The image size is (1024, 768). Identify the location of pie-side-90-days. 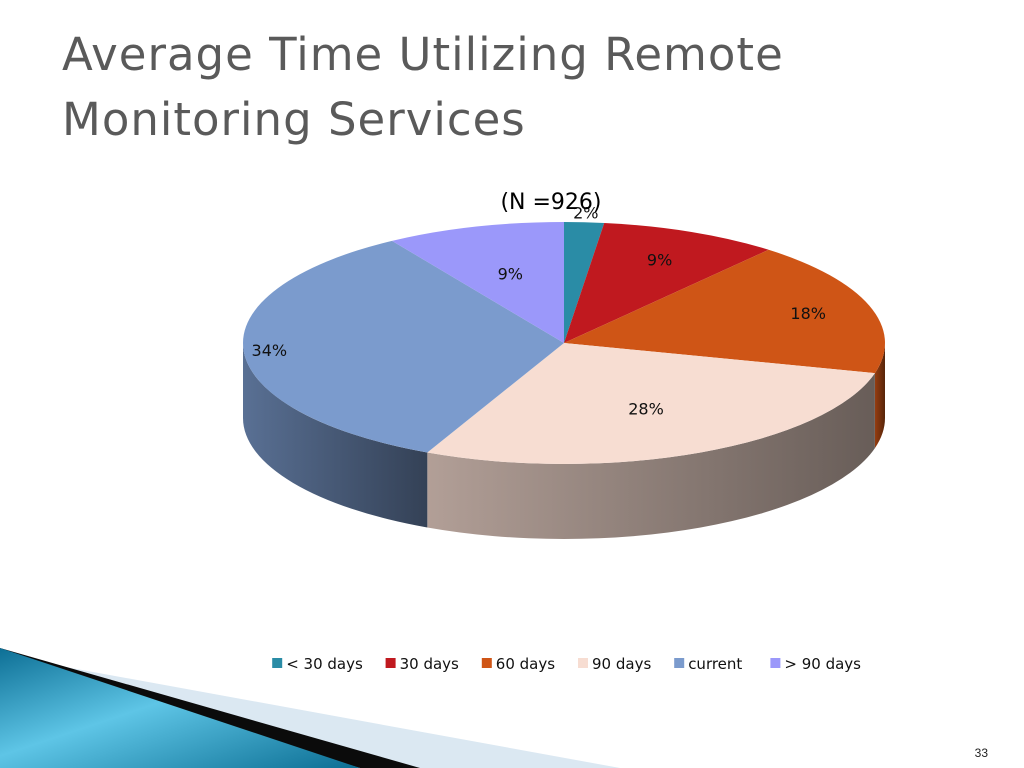
(651, 456).